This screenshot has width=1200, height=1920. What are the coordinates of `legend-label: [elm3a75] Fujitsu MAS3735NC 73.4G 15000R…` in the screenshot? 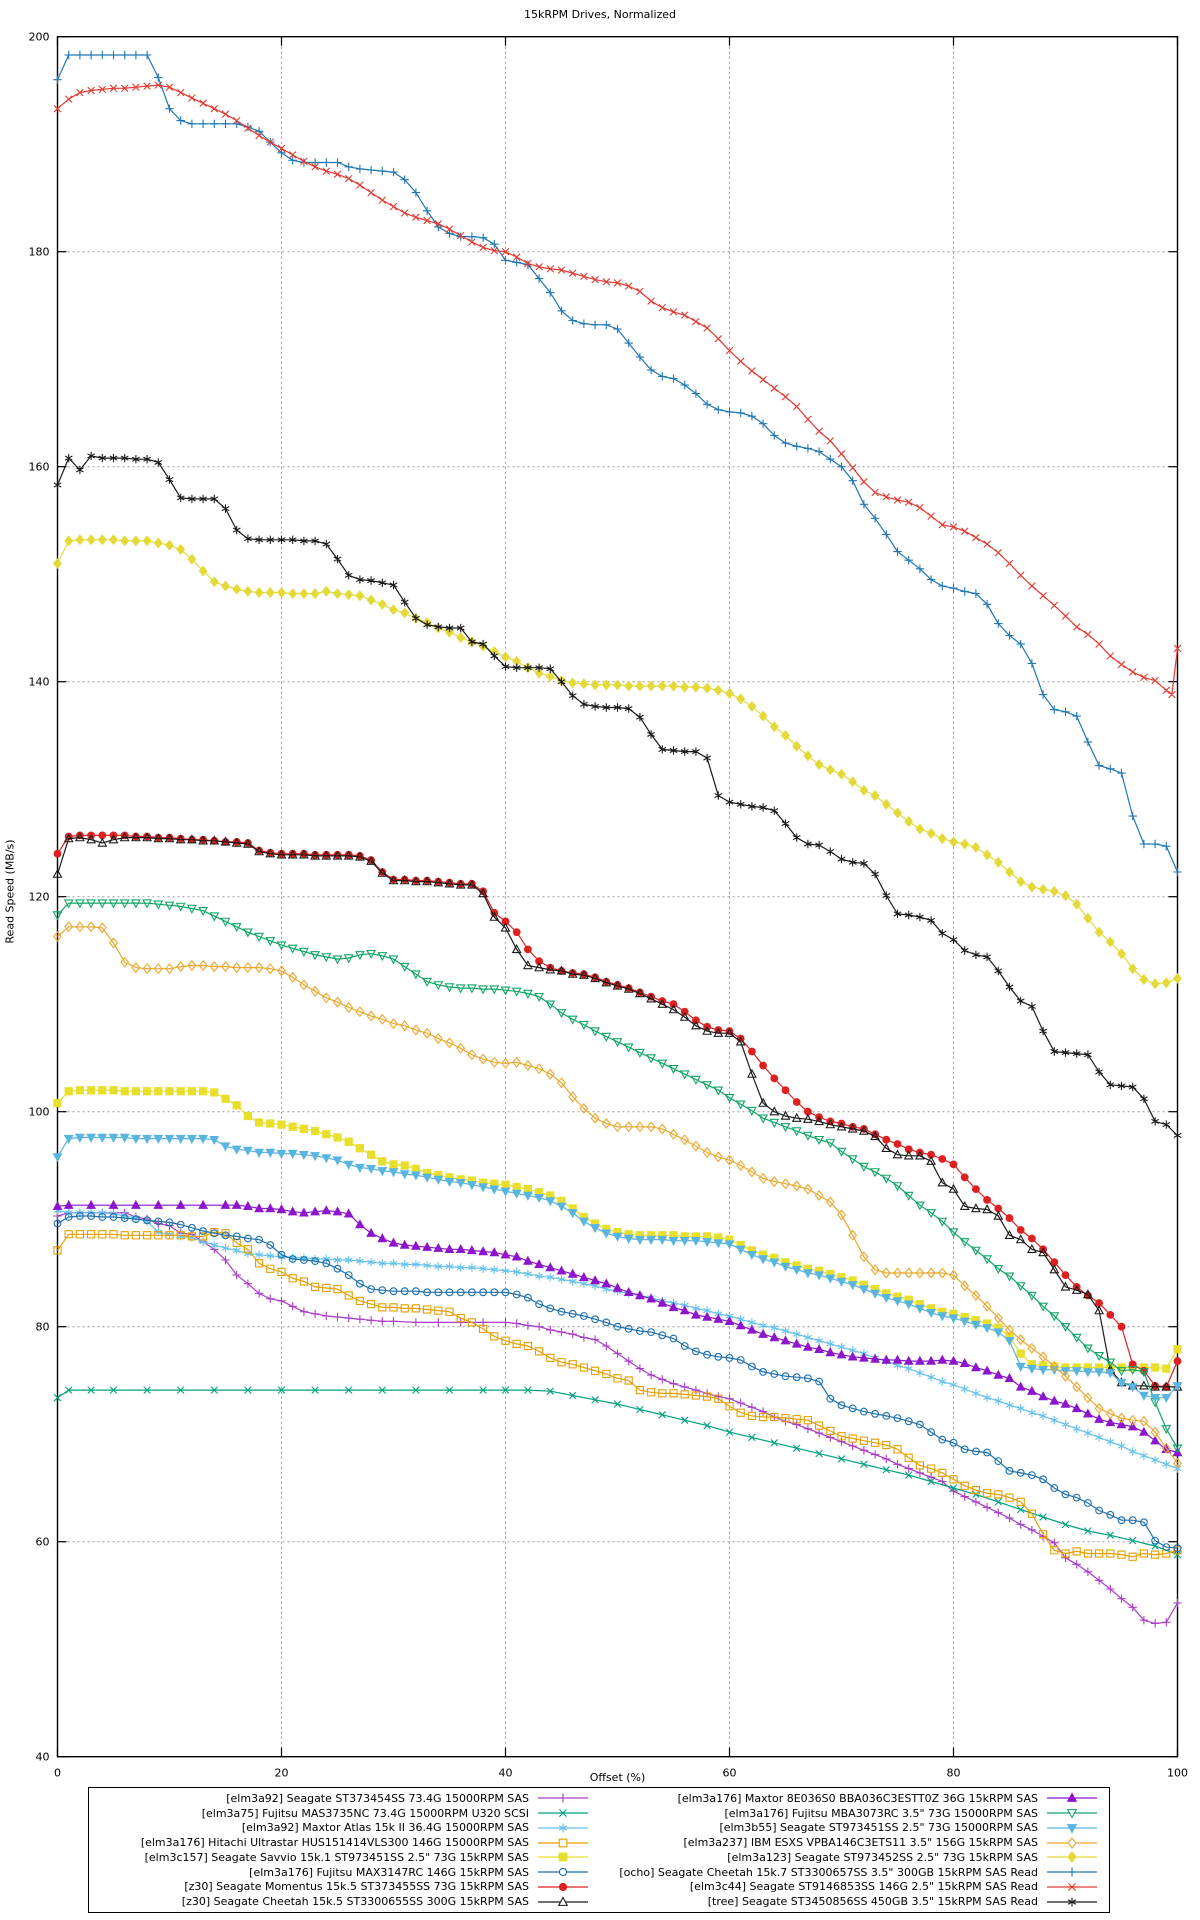 It's located at (365, 1813).